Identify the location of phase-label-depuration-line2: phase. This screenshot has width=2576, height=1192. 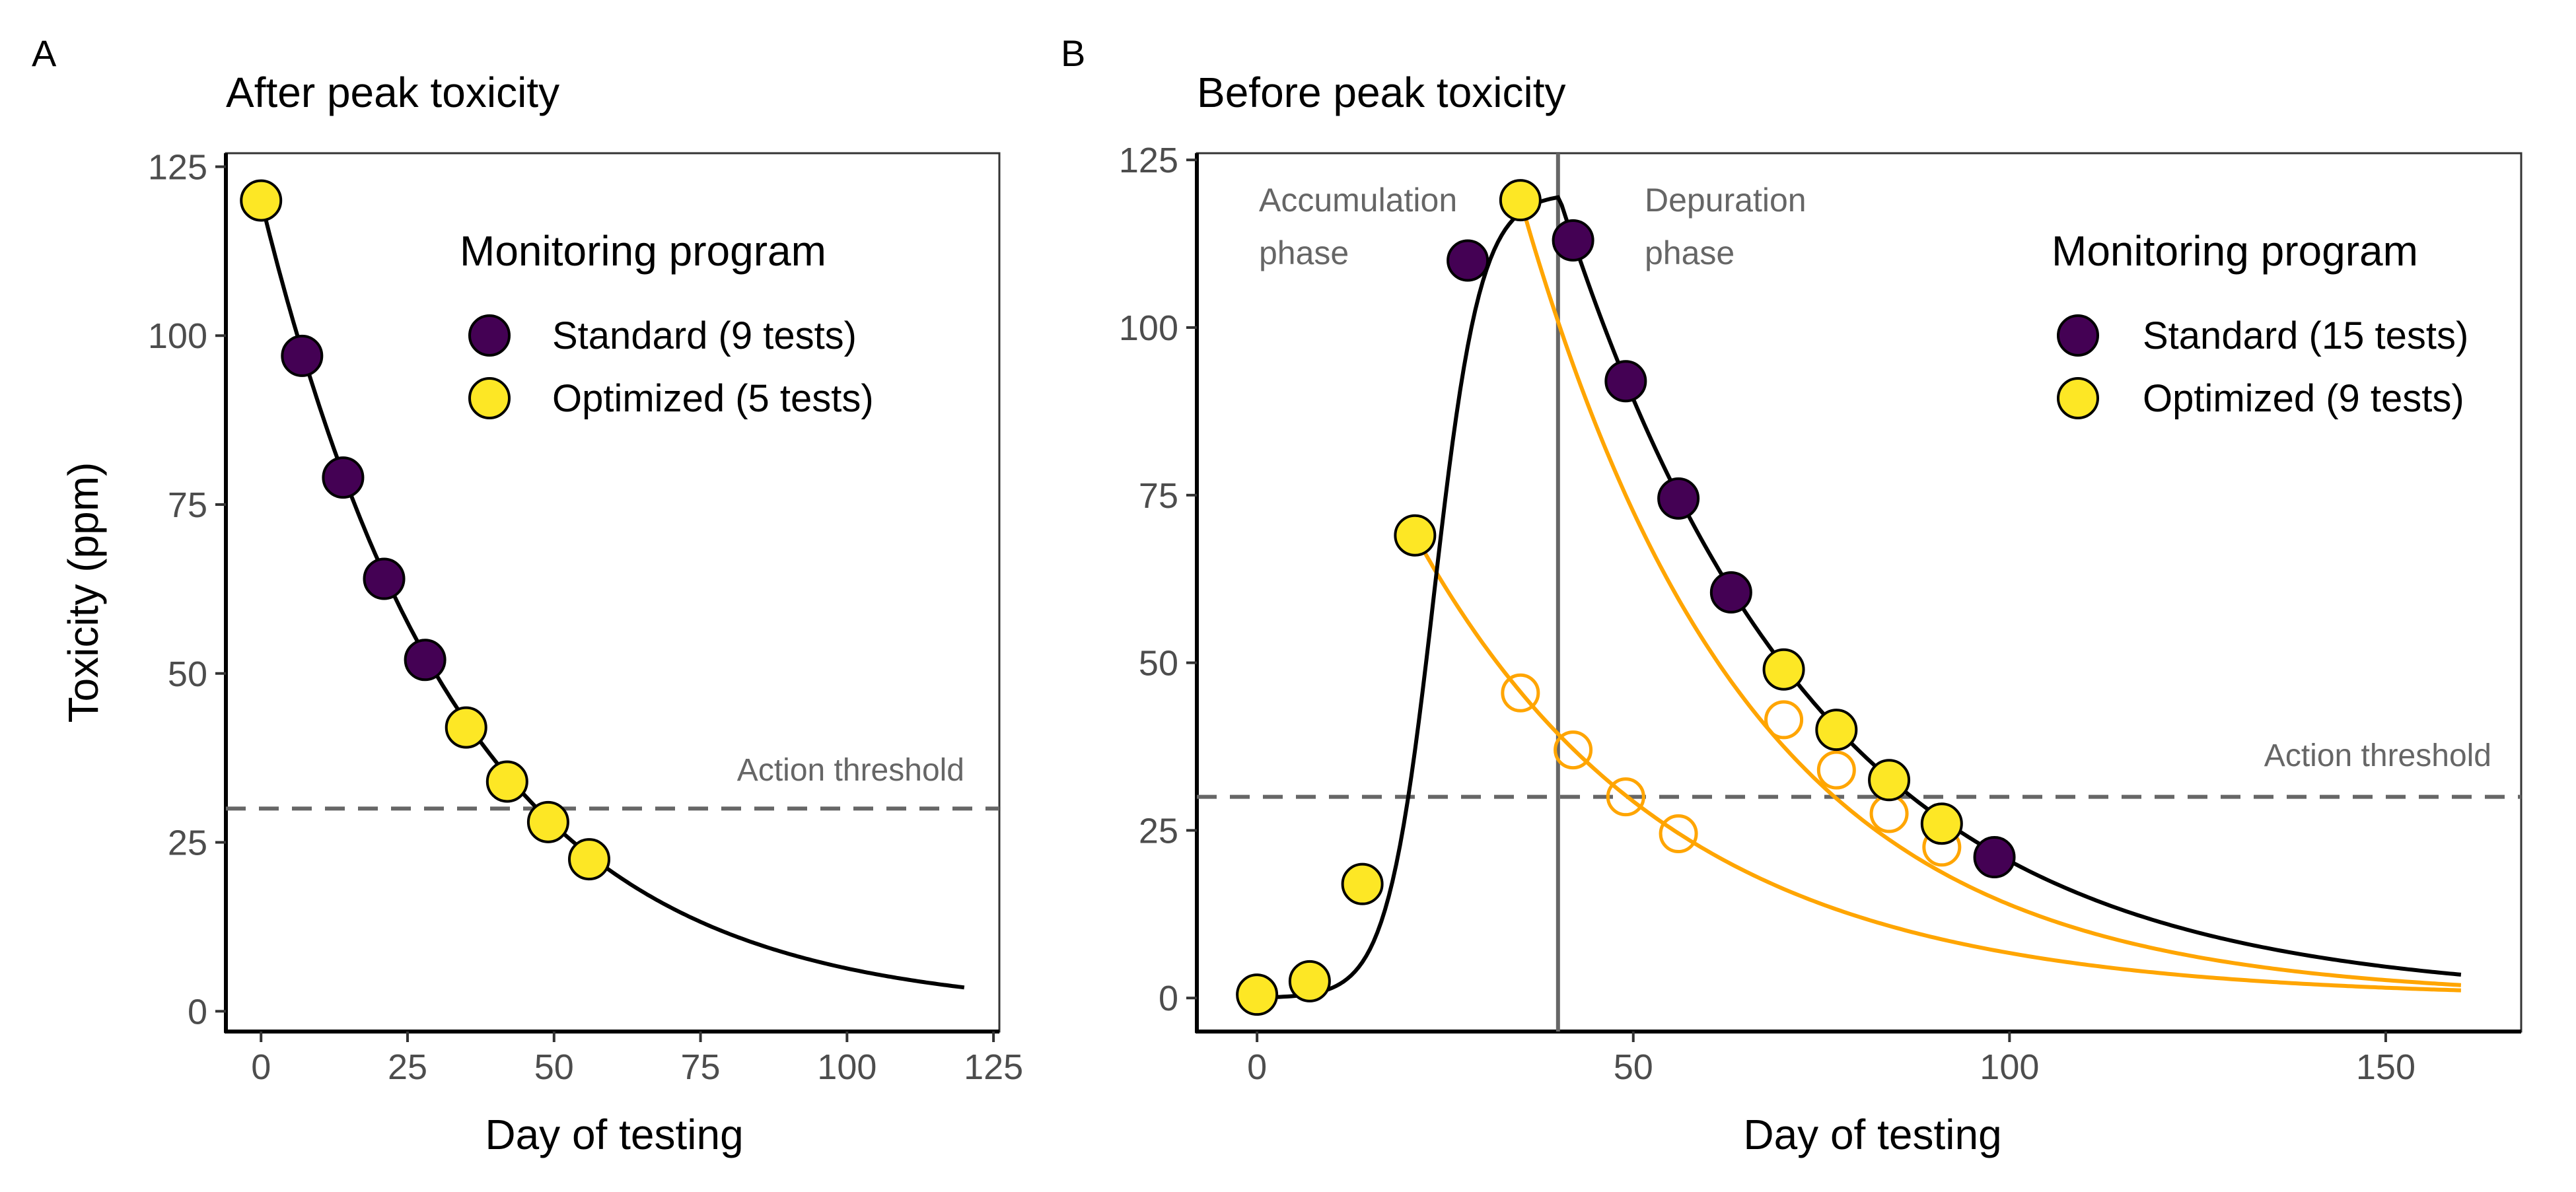
(1690, 252).